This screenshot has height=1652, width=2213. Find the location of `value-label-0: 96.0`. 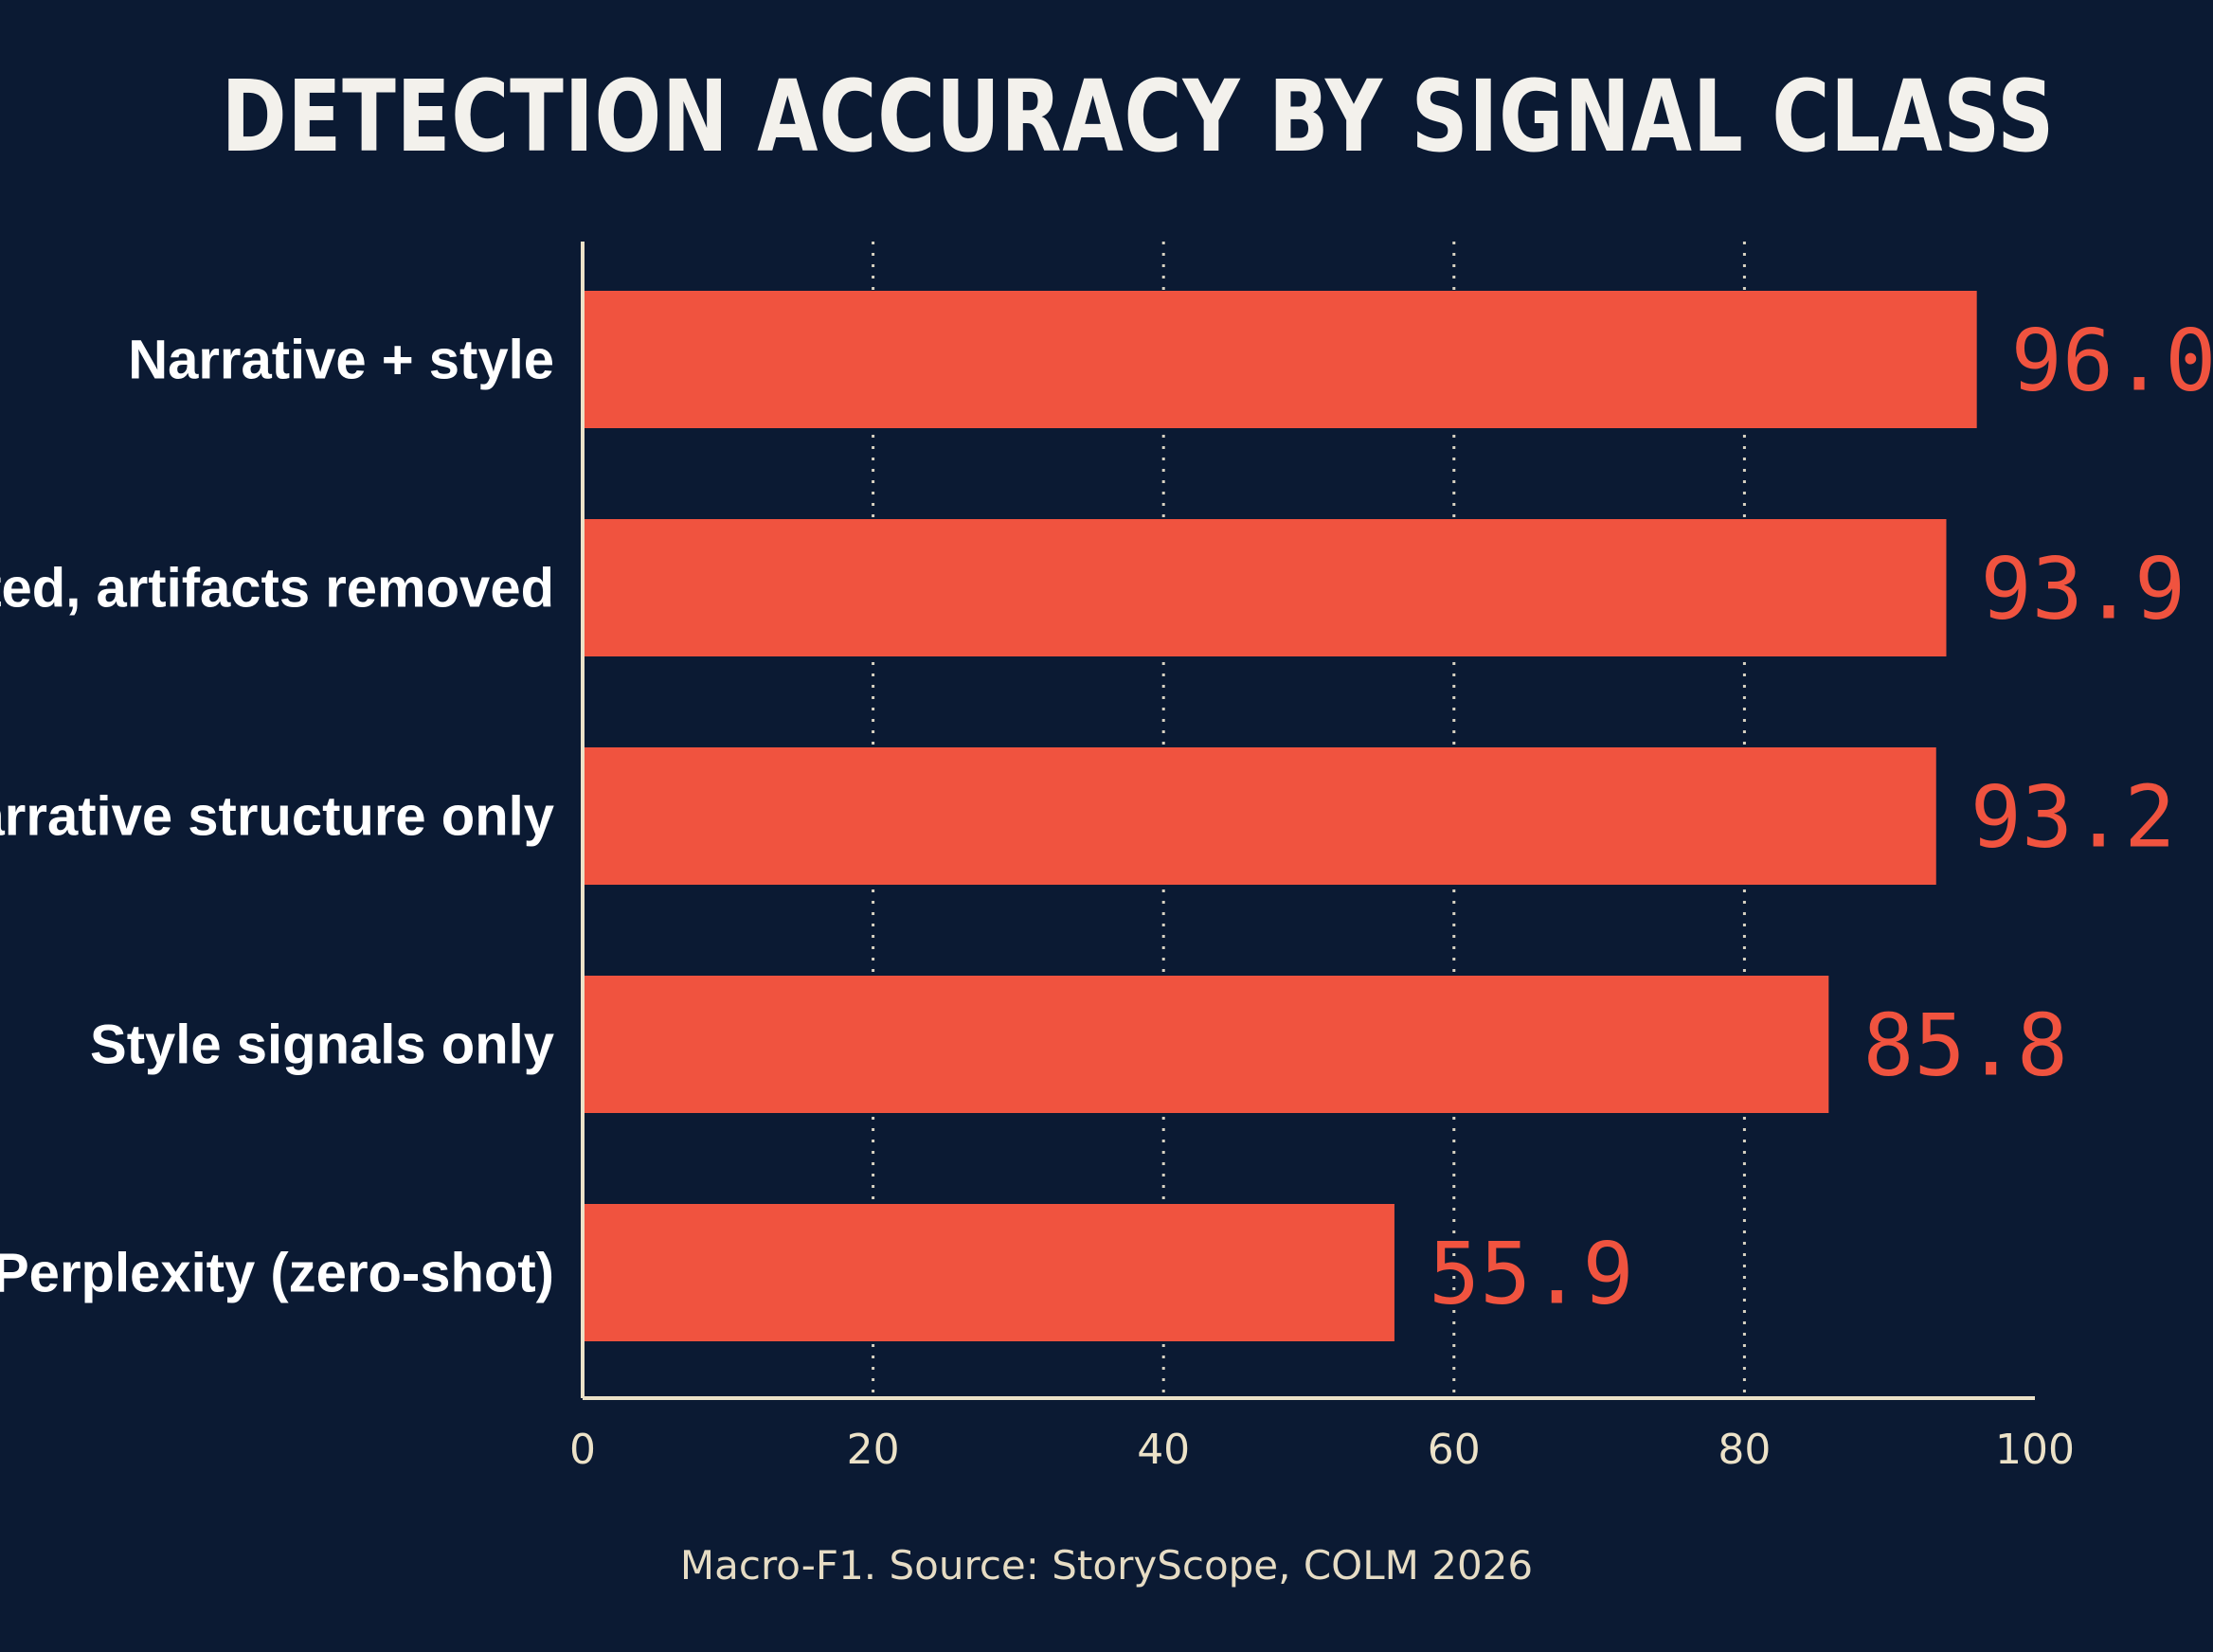

value-label-0: 96.0 is located at coordinates (2112, 361).